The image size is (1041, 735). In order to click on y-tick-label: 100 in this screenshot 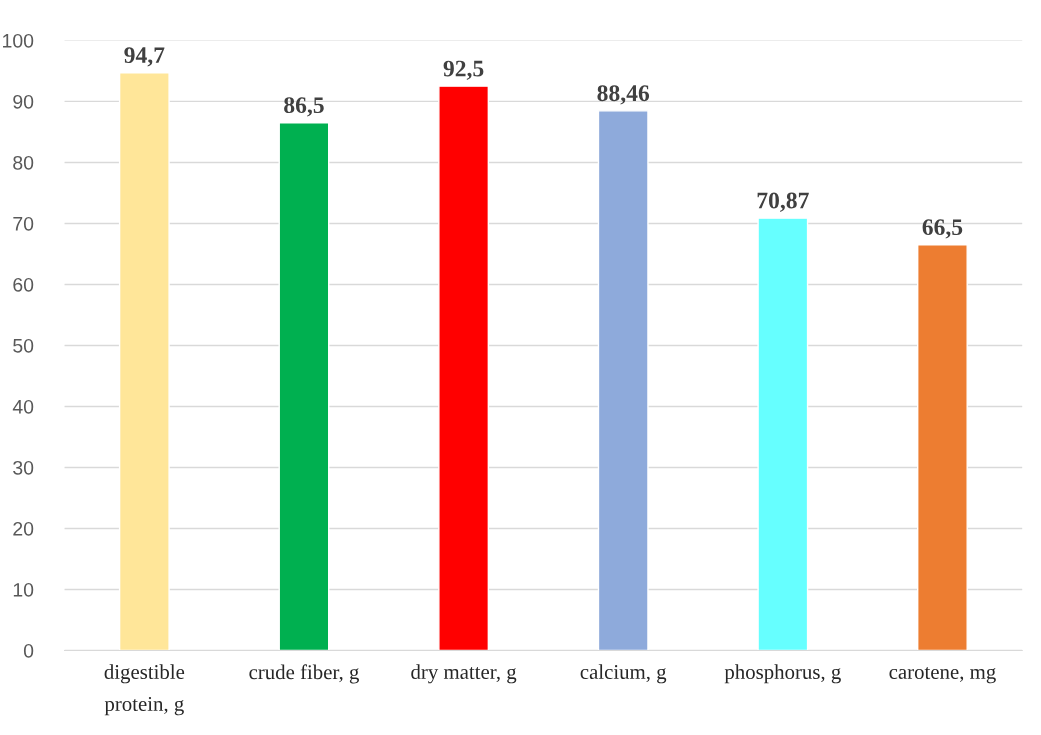, I will do `click(18, 40)`.